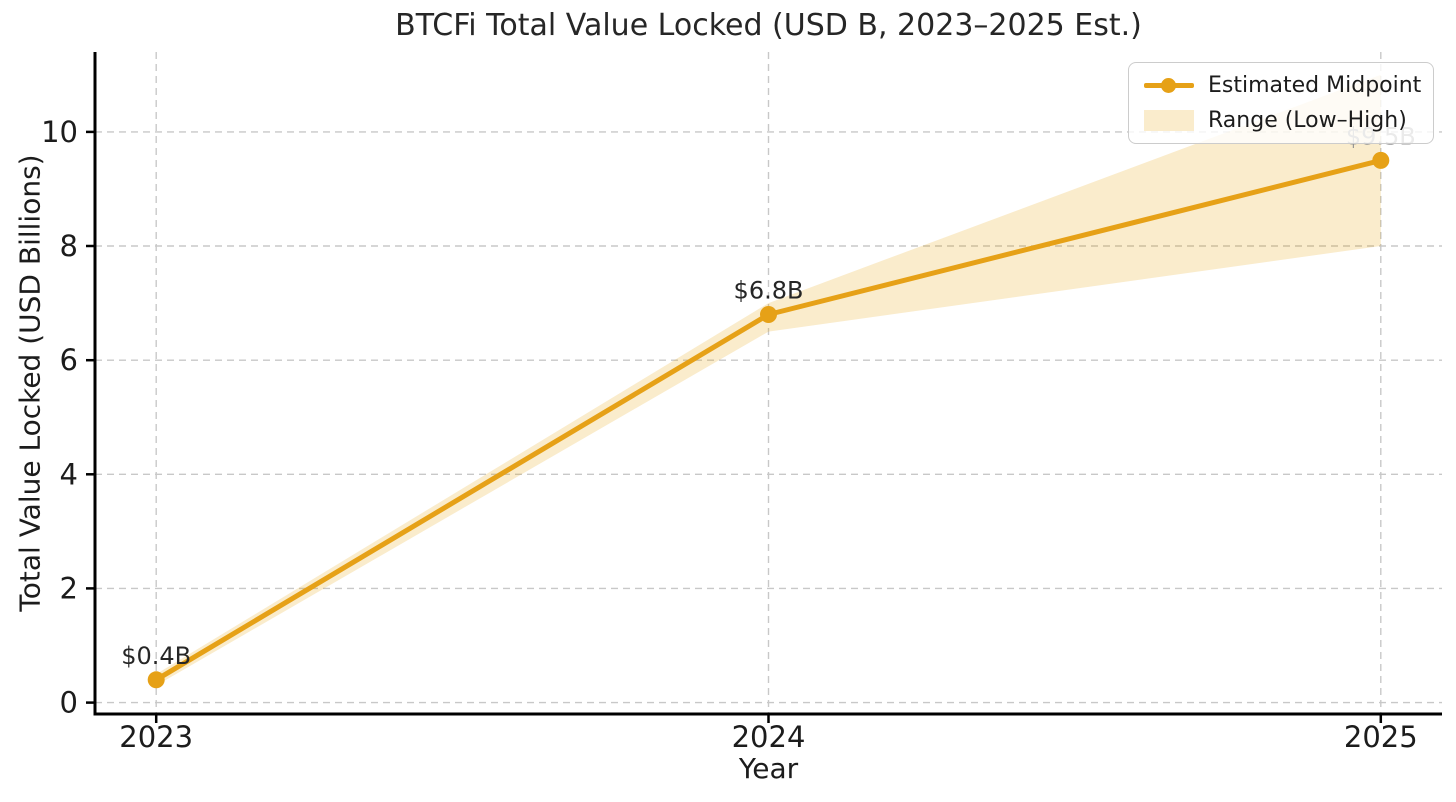 The width and height of the screenshot is (1456, 802). I want to click on legend: Estimated Midpoint Range (Low–High), so click(1281, 103).